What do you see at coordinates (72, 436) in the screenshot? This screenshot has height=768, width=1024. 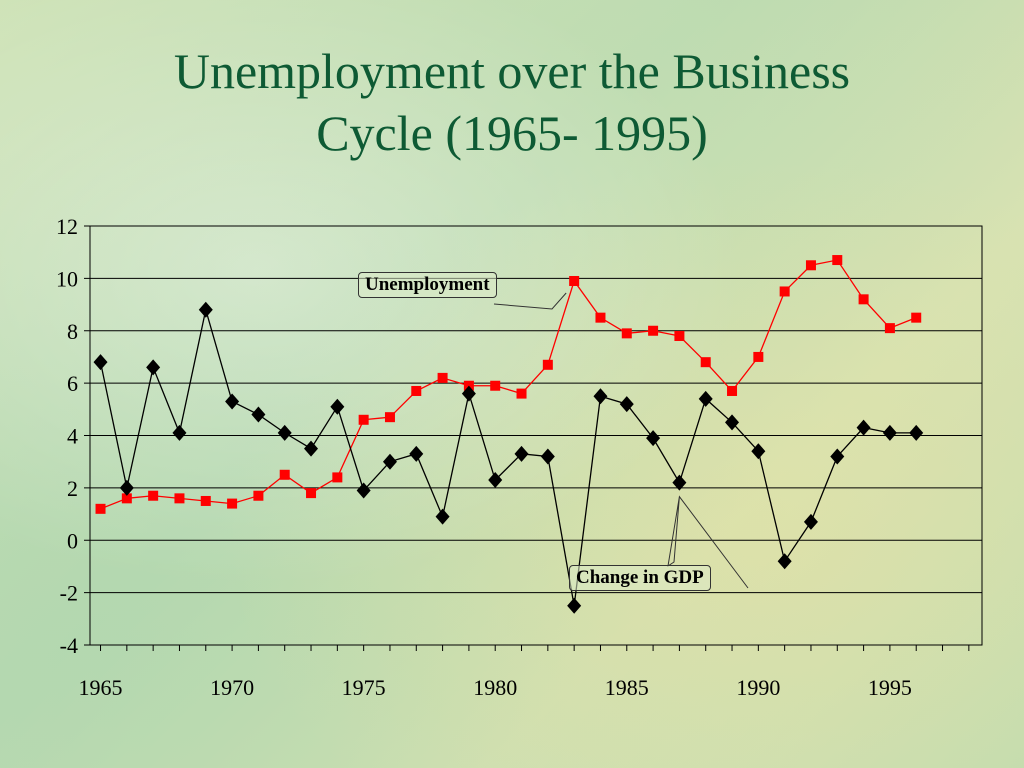 I see `y-tick-label: 4` at bounding box center [72, 436].